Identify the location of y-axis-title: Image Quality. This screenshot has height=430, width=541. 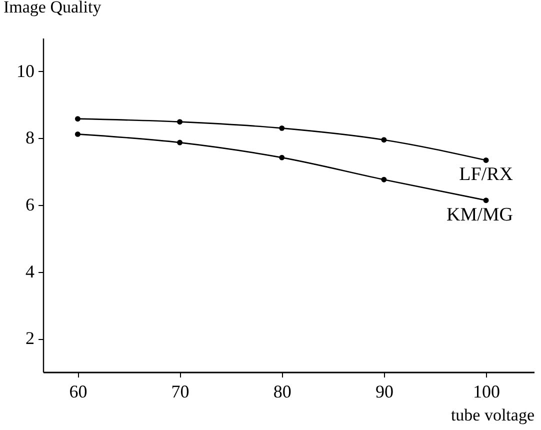
(53, 8).